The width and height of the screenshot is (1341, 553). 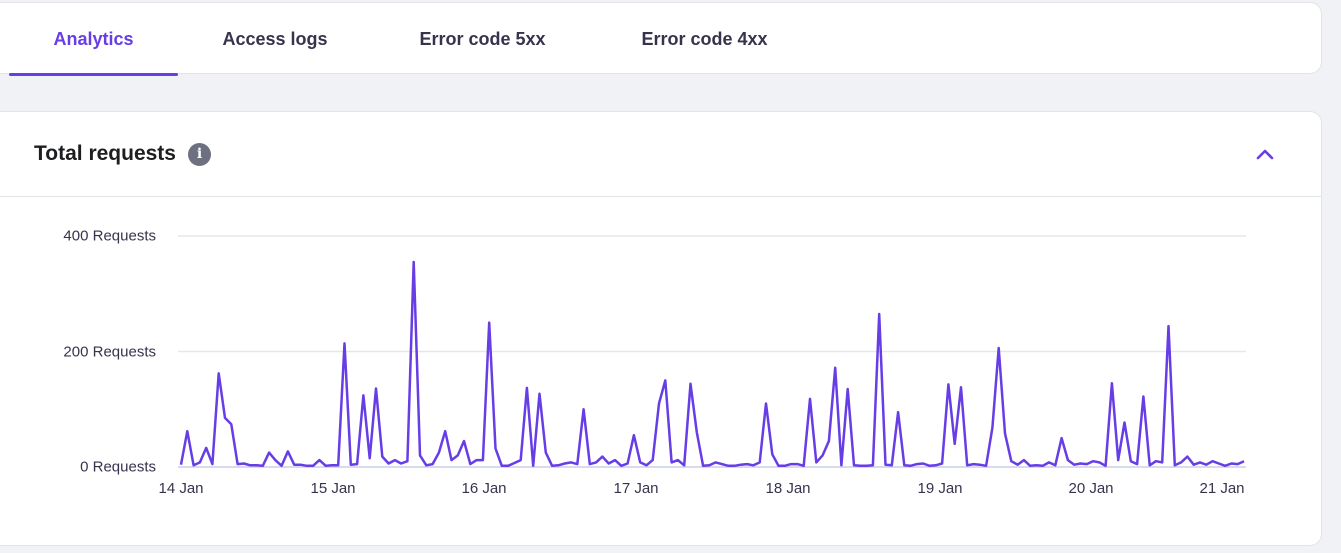 I want to click on tab-label: Analytics, so click(x=93, y=38).